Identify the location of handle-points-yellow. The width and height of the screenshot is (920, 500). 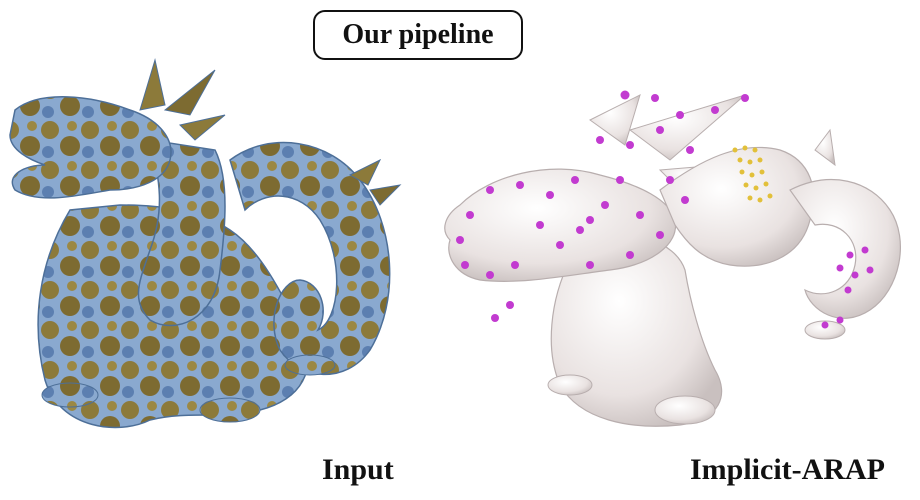
(752, 174).